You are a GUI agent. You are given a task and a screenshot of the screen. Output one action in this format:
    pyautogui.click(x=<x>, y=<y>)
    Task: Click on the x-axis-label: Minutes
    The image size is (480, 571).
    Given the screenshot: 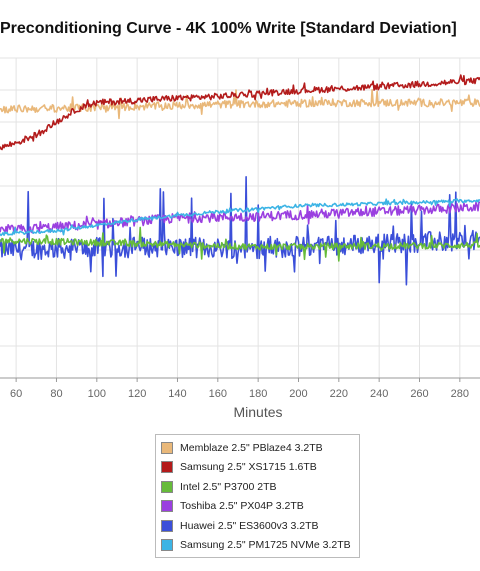 What is the action you would take?
    pyautogui.click(x=257, y=412)
    